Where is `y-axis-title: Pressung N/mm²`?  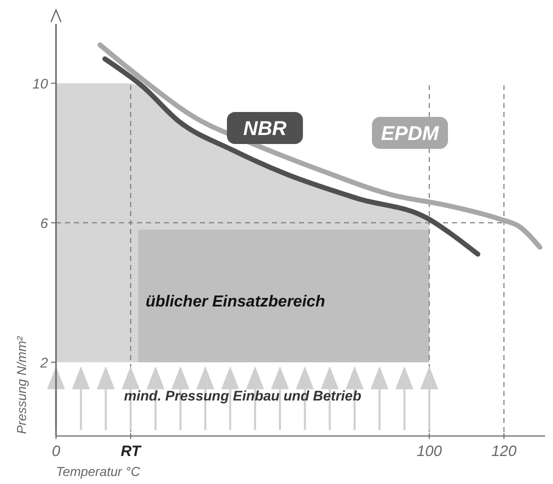
y-axis-title: Pressung N/mm² is located at coordinates (21, 385).